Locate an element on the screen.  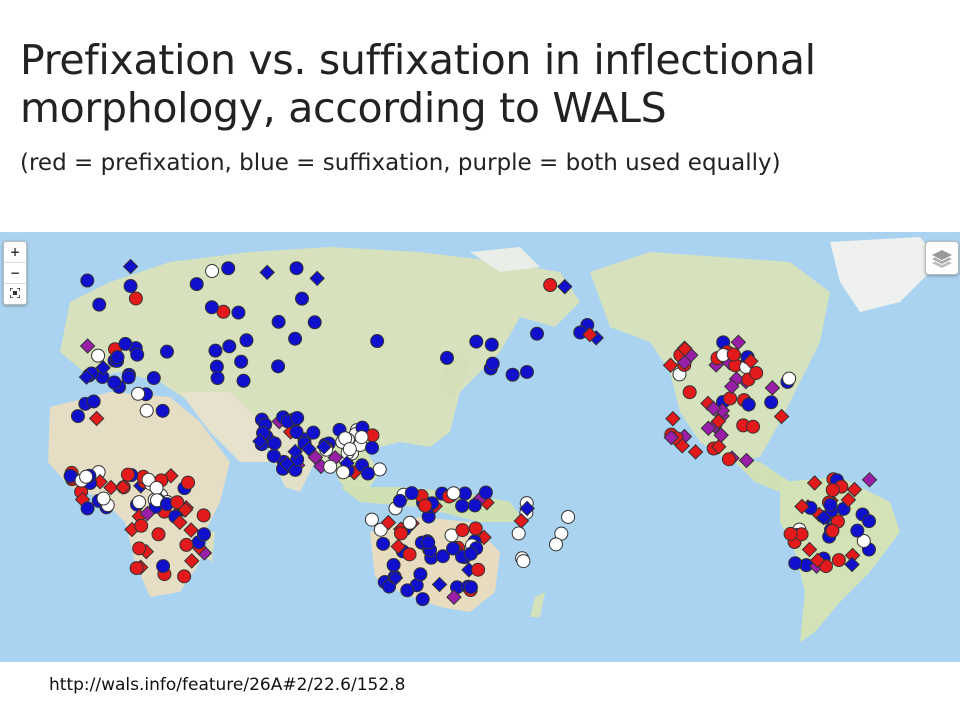
layers-control is located at coordinates (942, 258).